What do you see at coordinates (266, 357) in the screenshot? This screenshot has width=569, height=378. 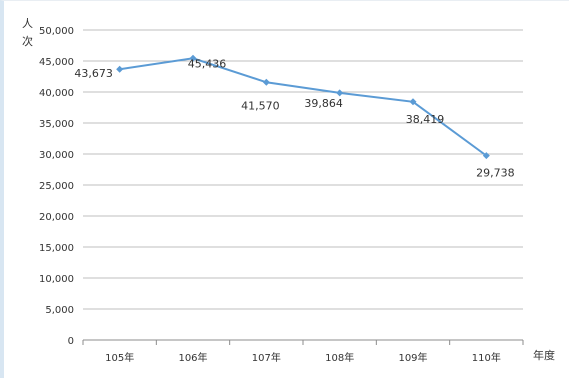 I see `x-tick-label: 107年` at bounding box center [266, 357].